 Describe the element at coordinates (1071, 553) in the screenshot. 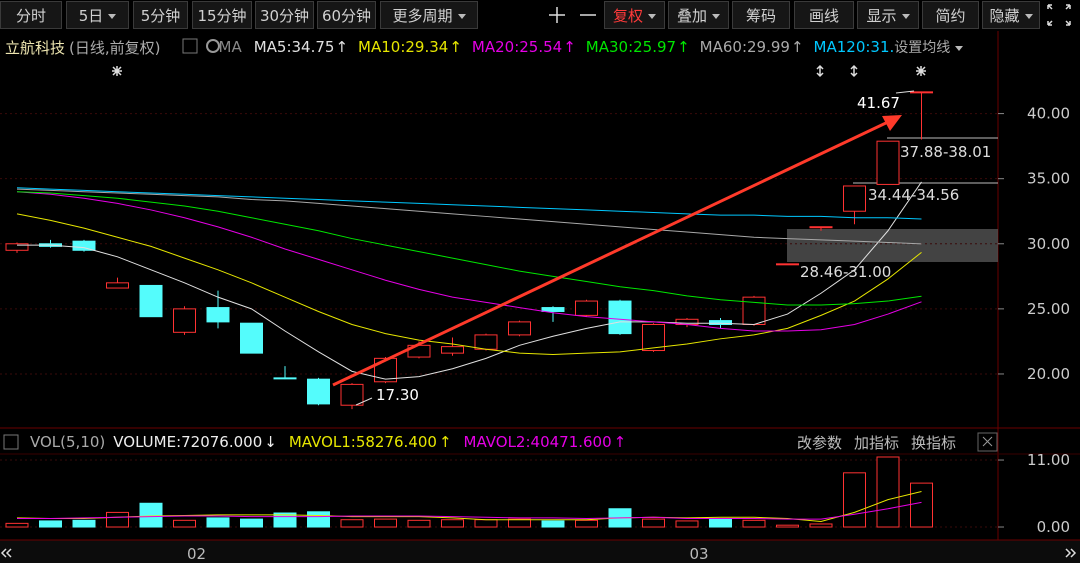

I see `scroll-right` at that location.